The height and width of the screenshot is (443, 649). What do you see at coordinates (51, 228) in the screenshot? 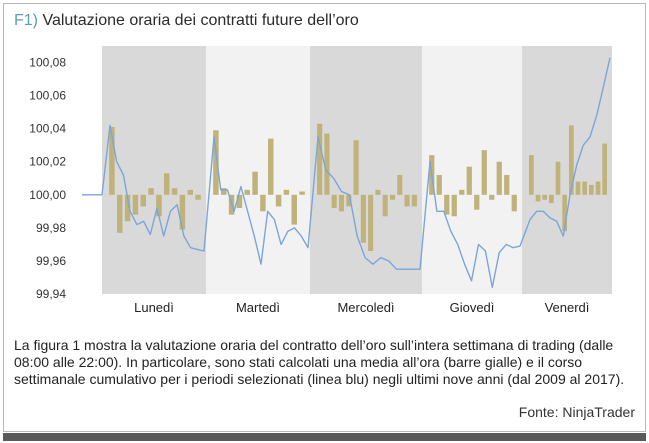
I see `y-tick-label: 99,98` at bounding box center [51, 228].